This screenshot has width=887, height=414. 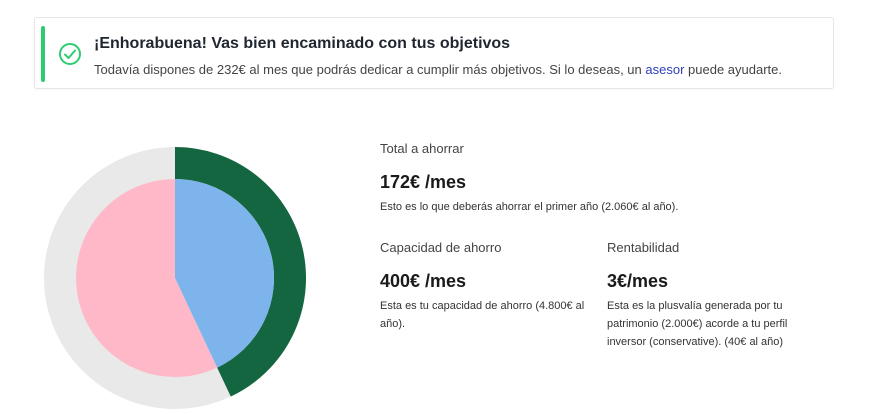 I want to click on inner-pie-blue-slice, so click(x=224, y=273).